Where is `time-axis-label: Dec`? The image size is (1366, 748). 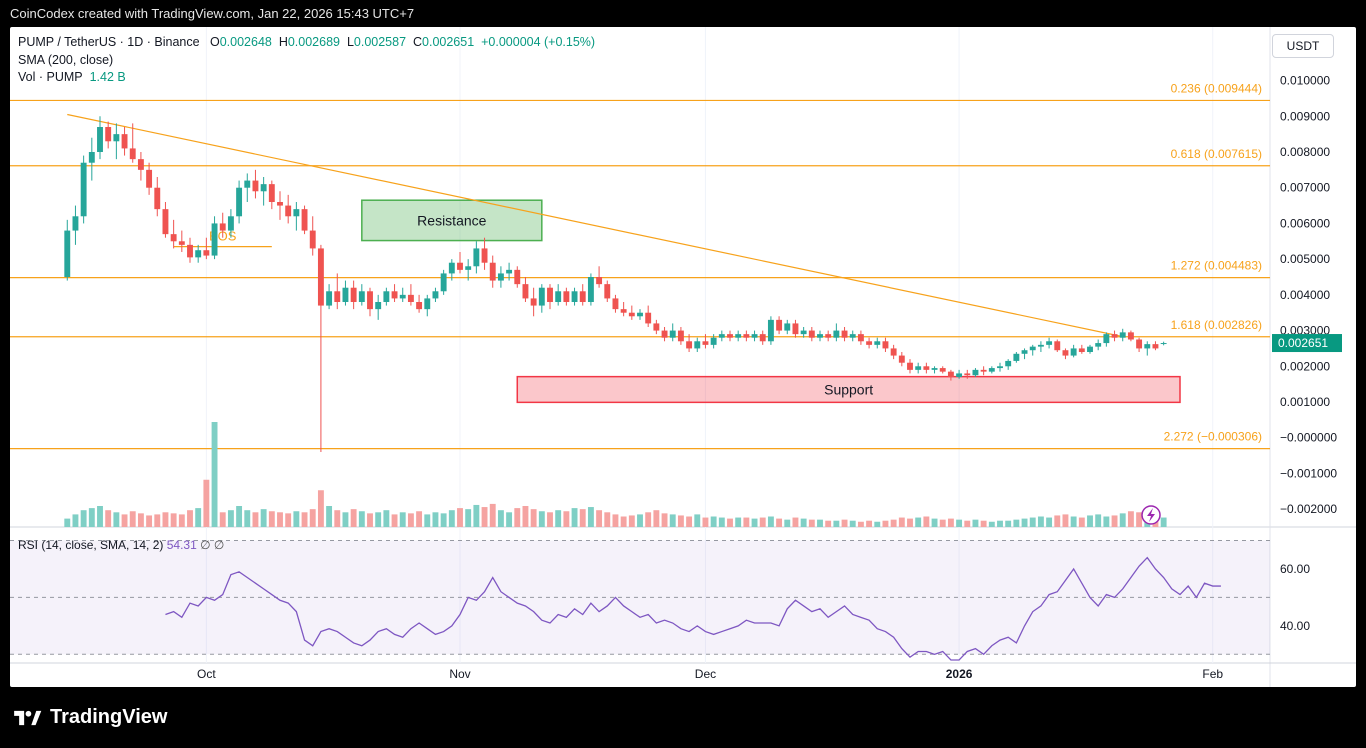
time-axis-label: Dec is located at coordinates (705, 674).